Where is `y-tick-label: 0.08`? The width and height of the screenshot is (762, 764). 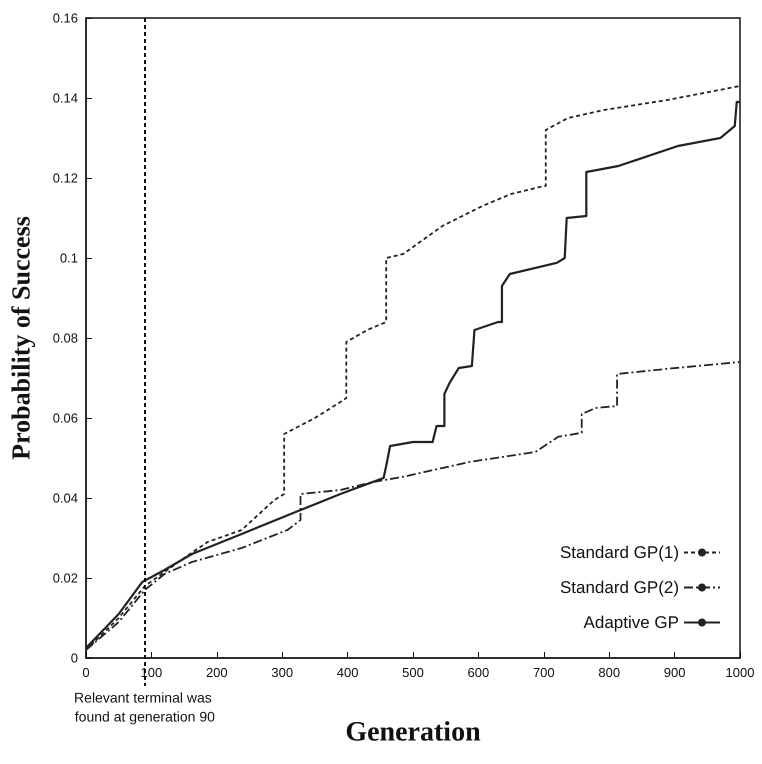
y-tick-label: 0.08 is located at coordinates (65, 338).